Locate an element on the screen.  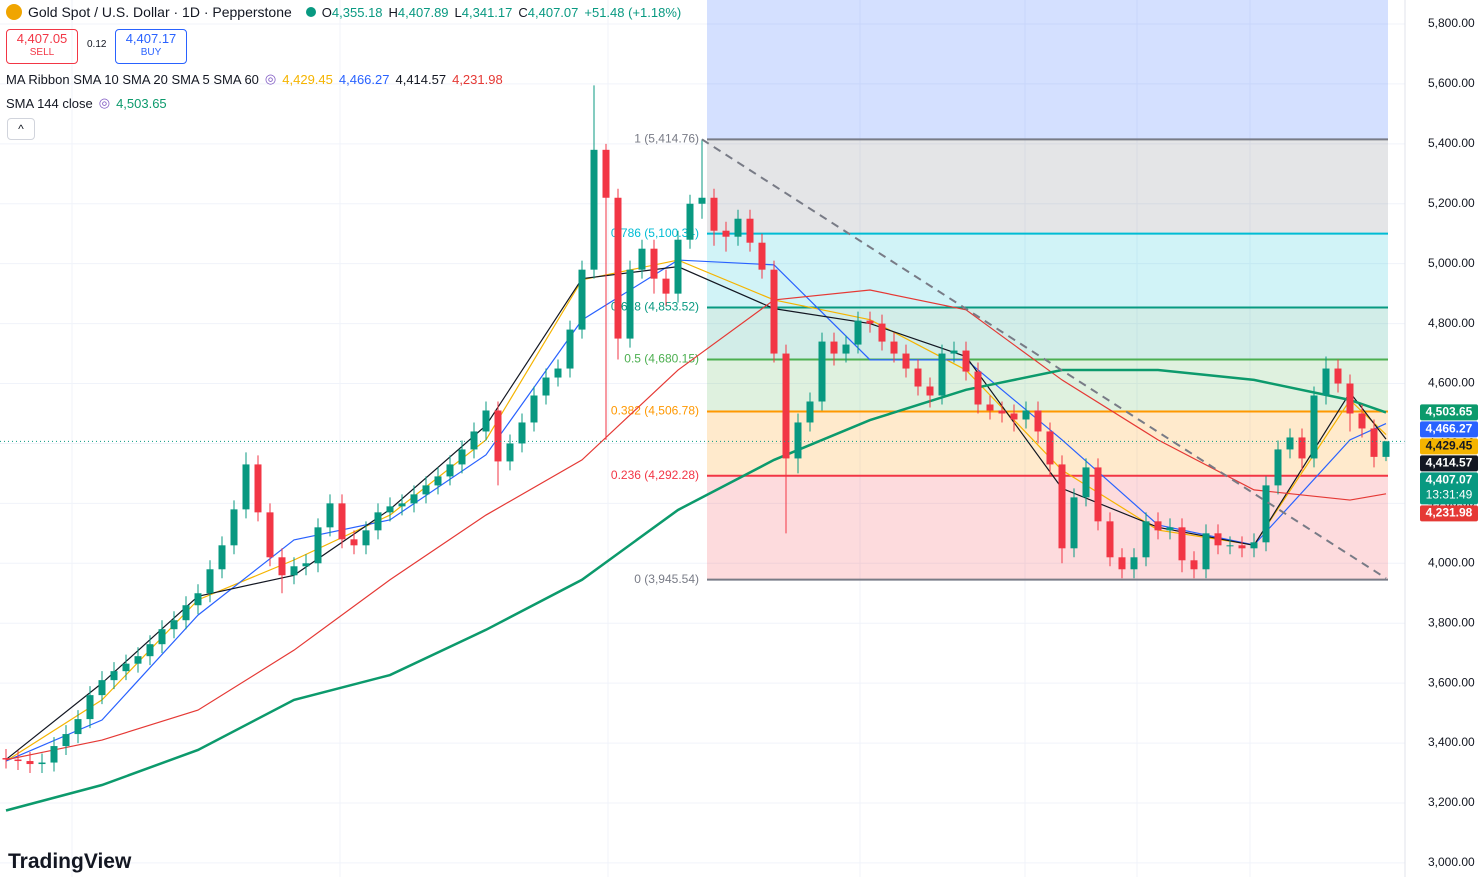
fib-label: 0.236 (4,292.28) is located at coordinates (655, 475).